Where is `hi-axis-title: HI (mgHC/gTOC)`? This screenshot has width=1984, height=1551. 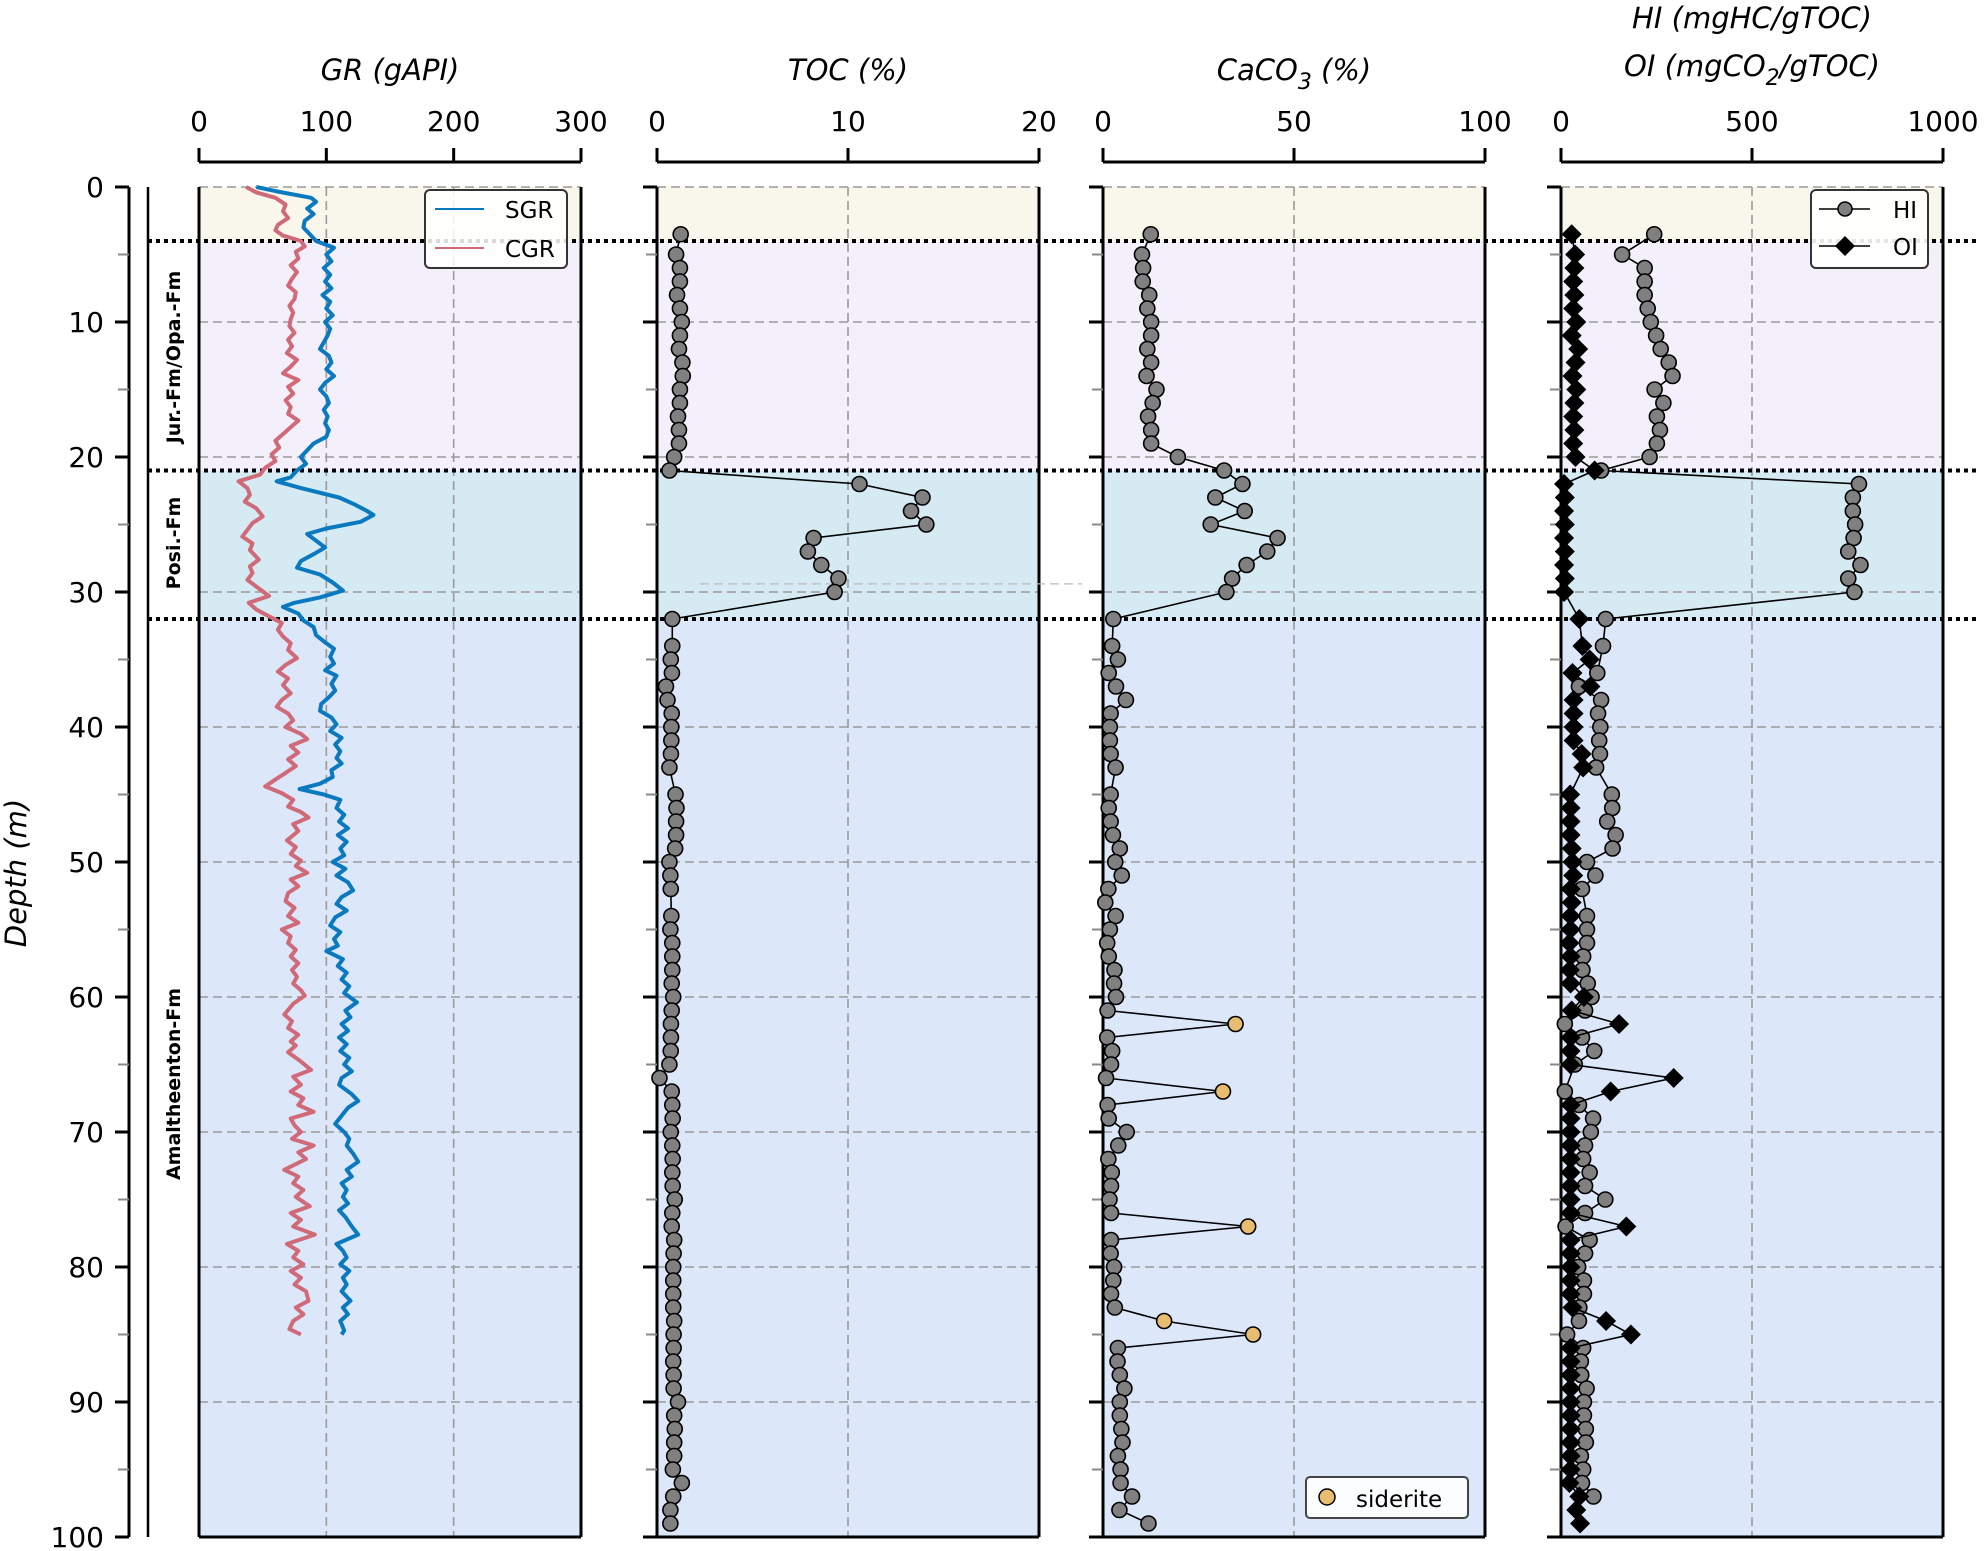
hi-axis-title: HI (mgHC/gTOC) is located at coordinates (1752, 18).